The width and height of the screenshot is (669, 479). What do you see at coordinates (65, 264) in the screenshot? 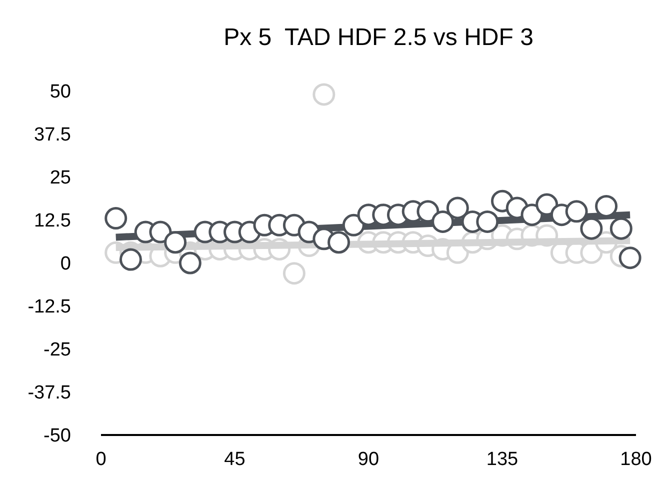
I see `y-tick-label: 0` at bounding box center [65, 264].